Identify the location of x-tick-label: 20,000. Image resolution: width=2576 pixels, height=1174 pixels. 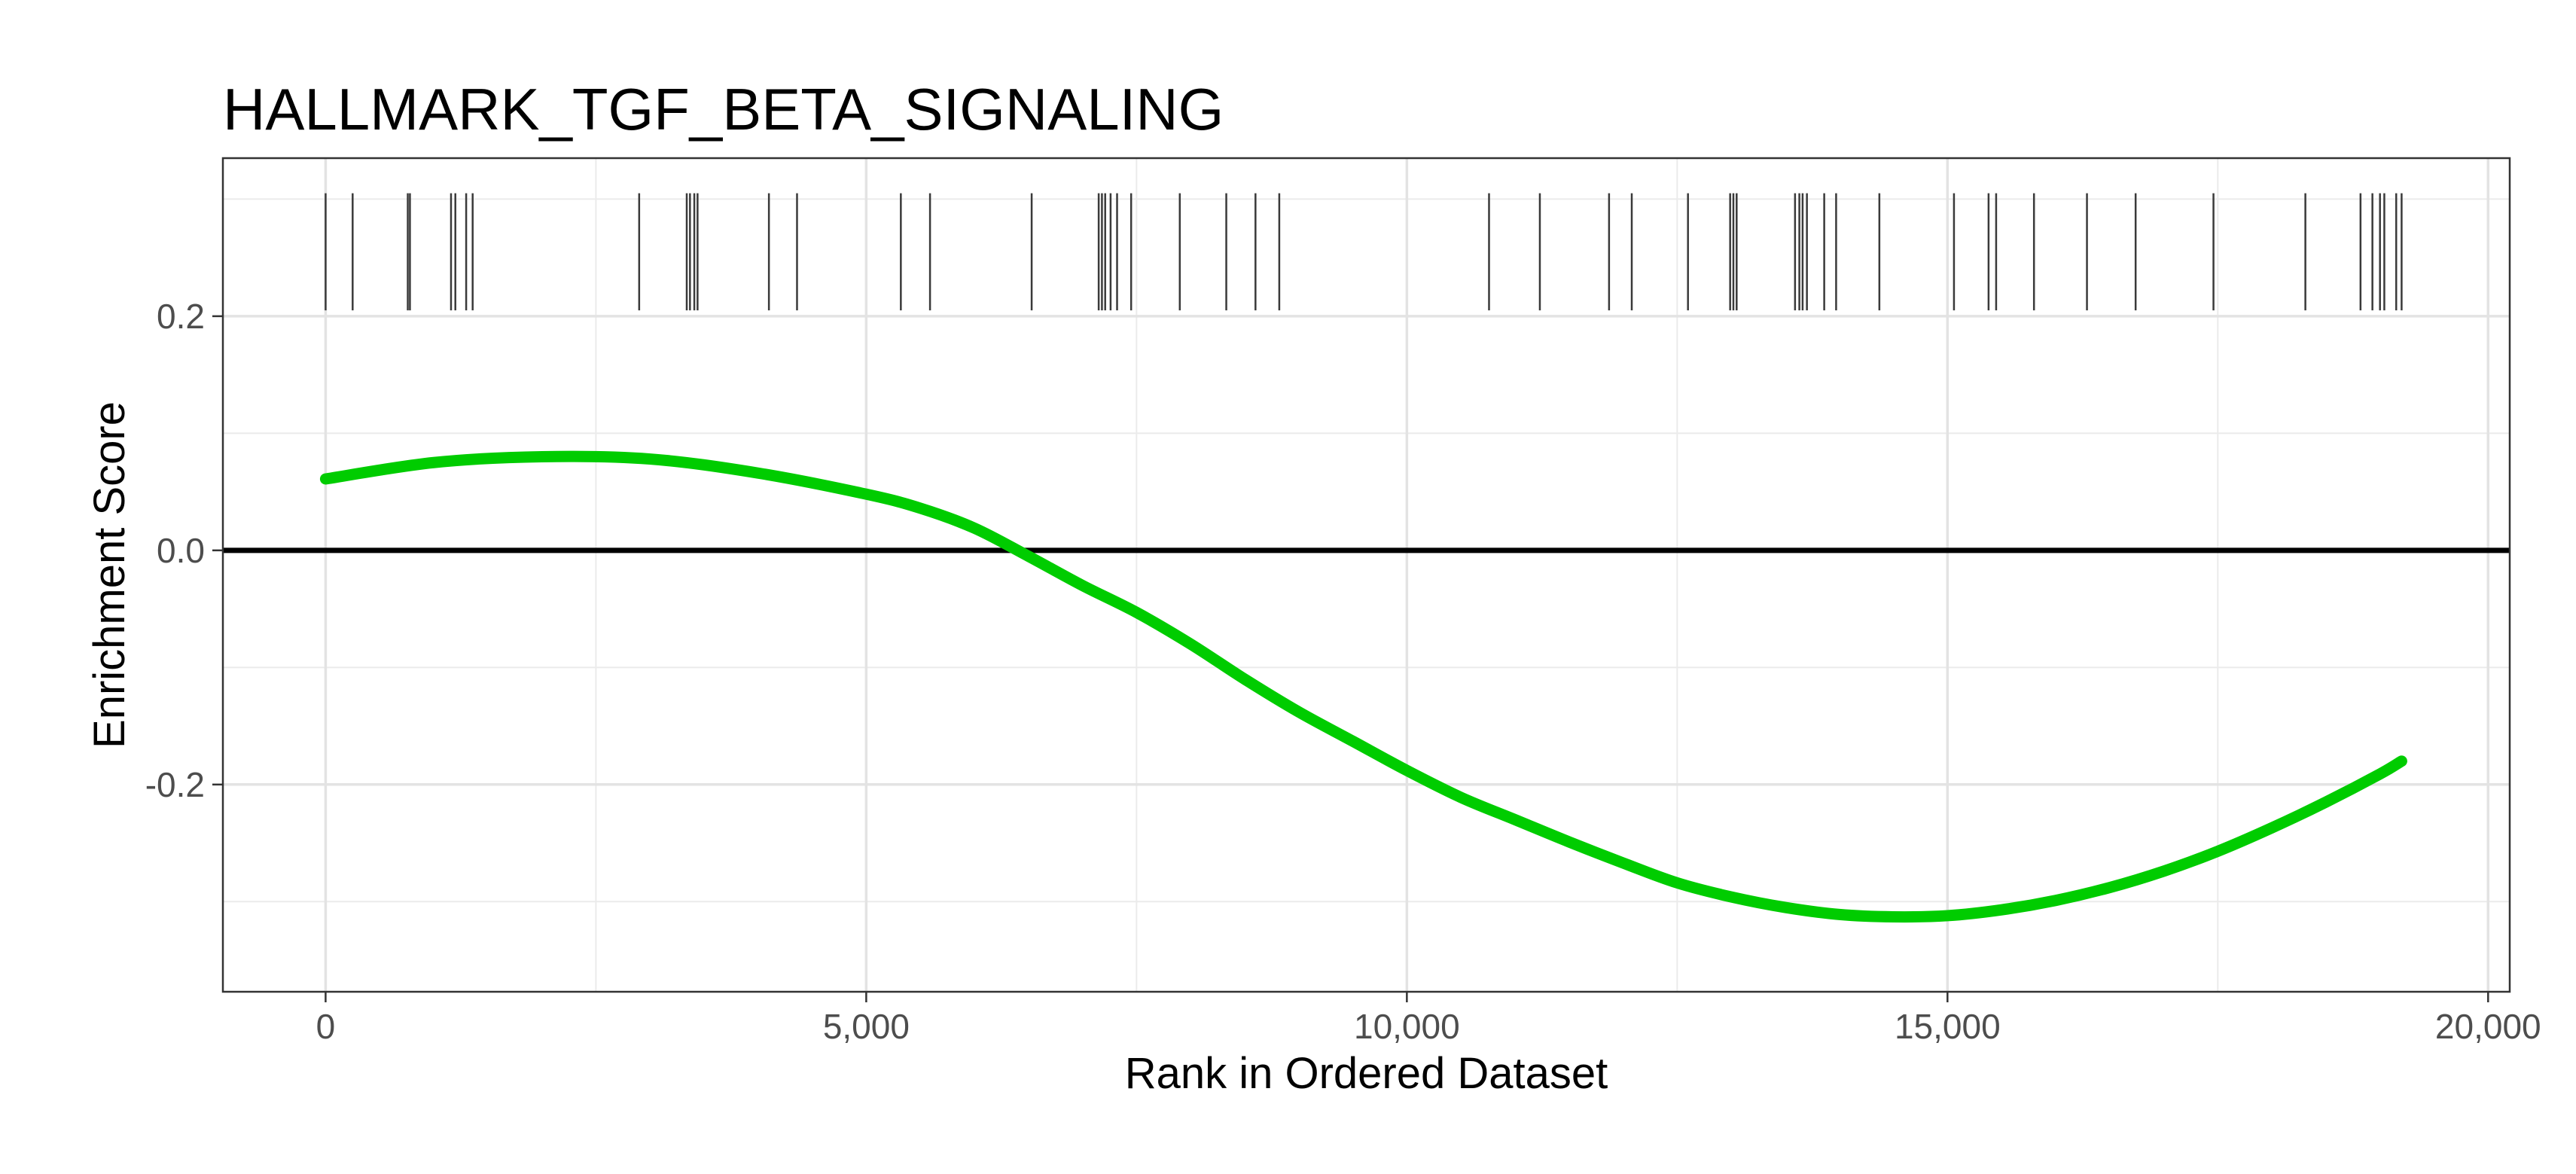
(2488, 1026).